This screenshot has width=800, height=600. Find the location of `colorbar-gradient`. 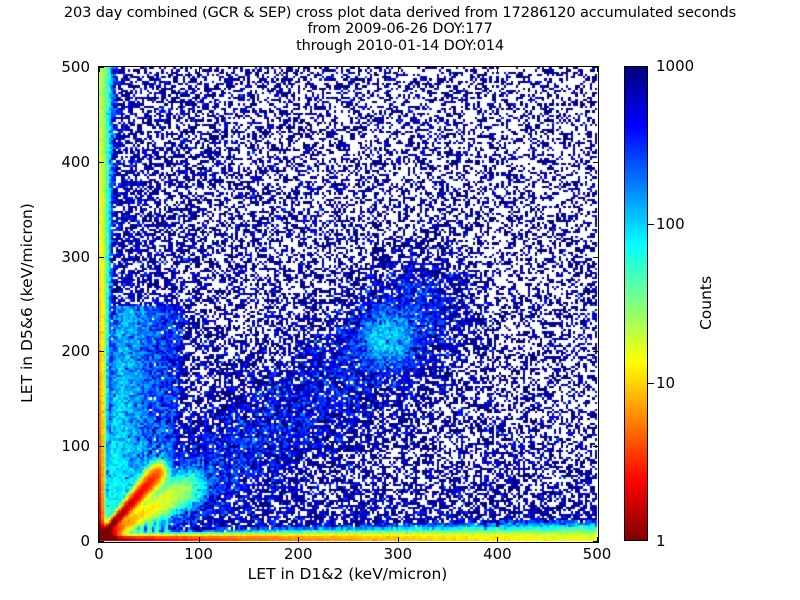

colorbar-gradient is located at coordinates (636, 303).